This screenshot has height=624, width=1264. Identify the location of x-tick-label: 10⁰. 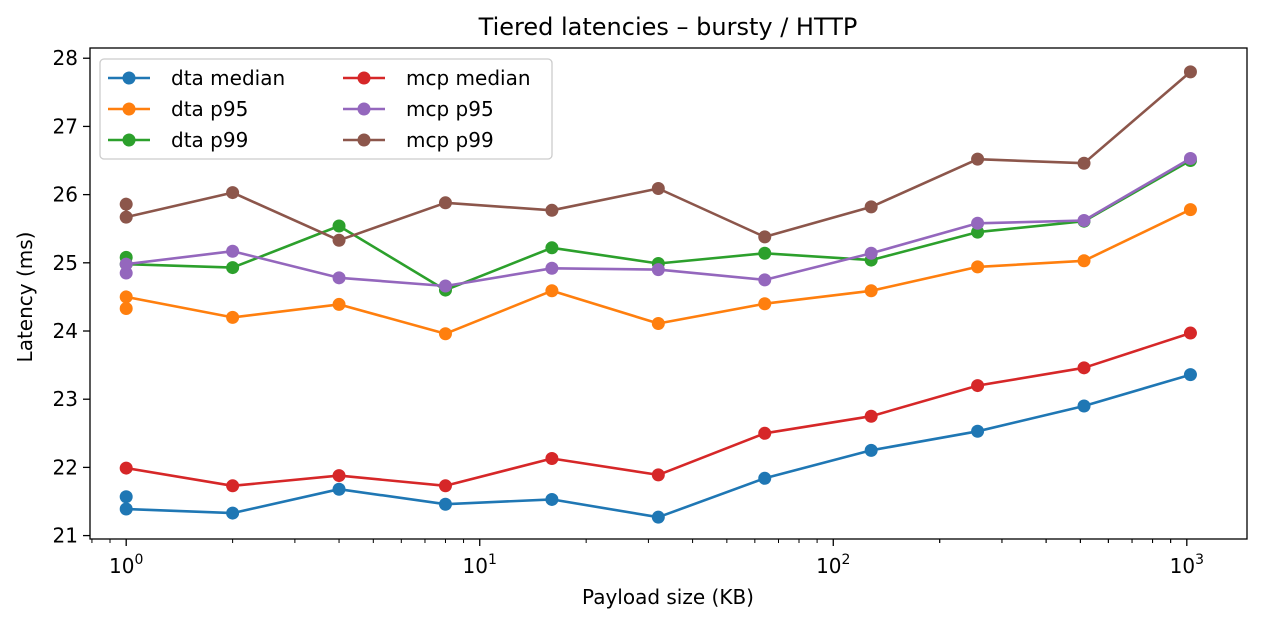
(126, 565).